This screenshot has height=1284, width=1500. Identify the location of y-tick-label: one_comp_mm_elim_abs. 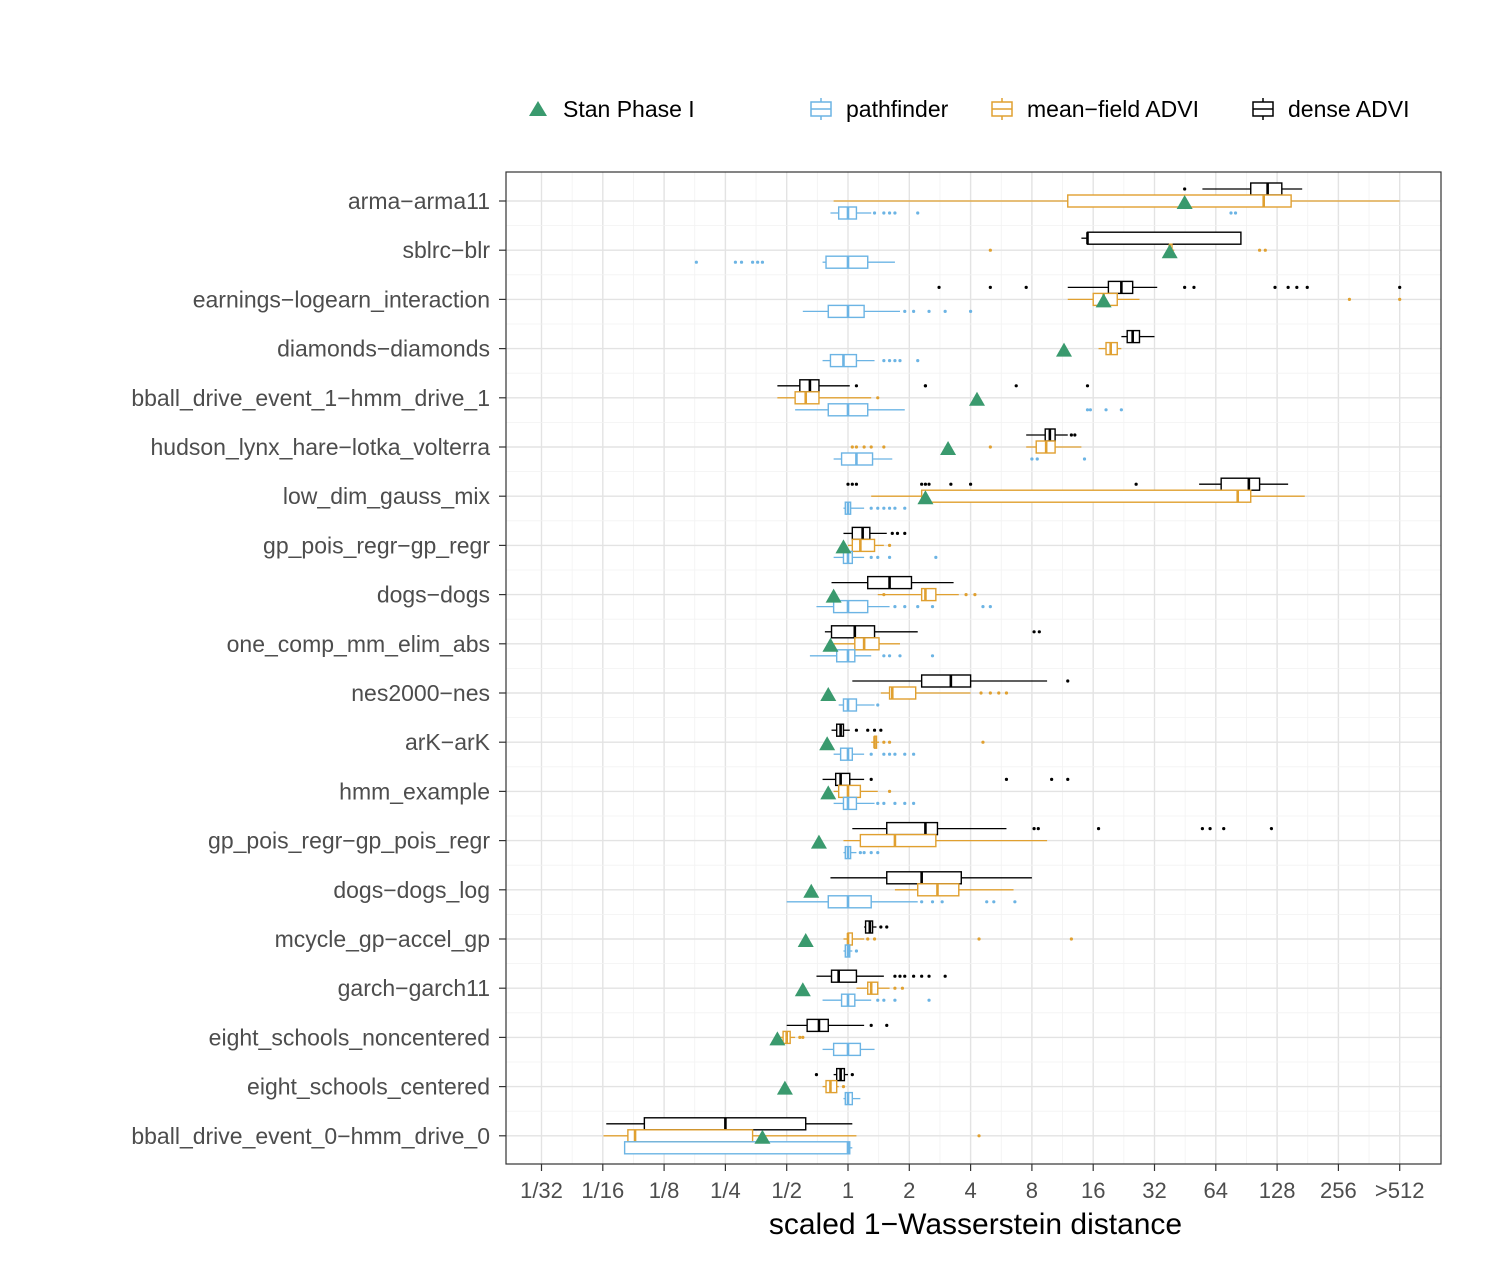
(358, 644).